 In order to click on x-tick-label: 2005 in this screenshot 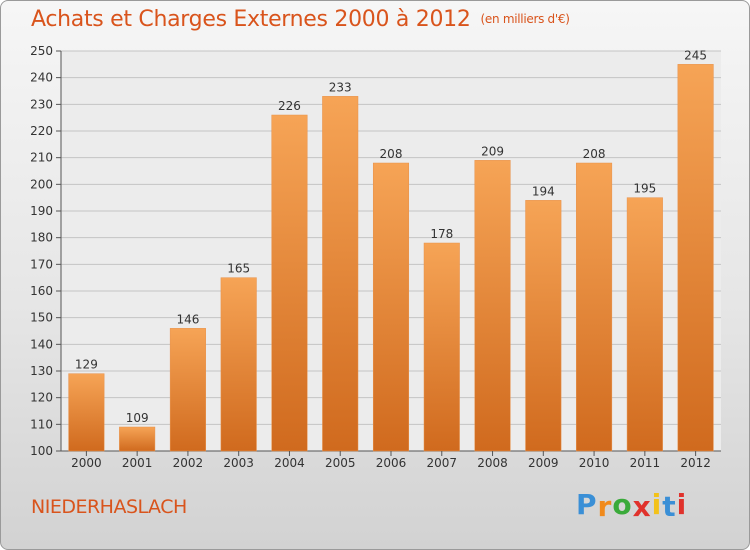, I will do `click(340, 463)`.